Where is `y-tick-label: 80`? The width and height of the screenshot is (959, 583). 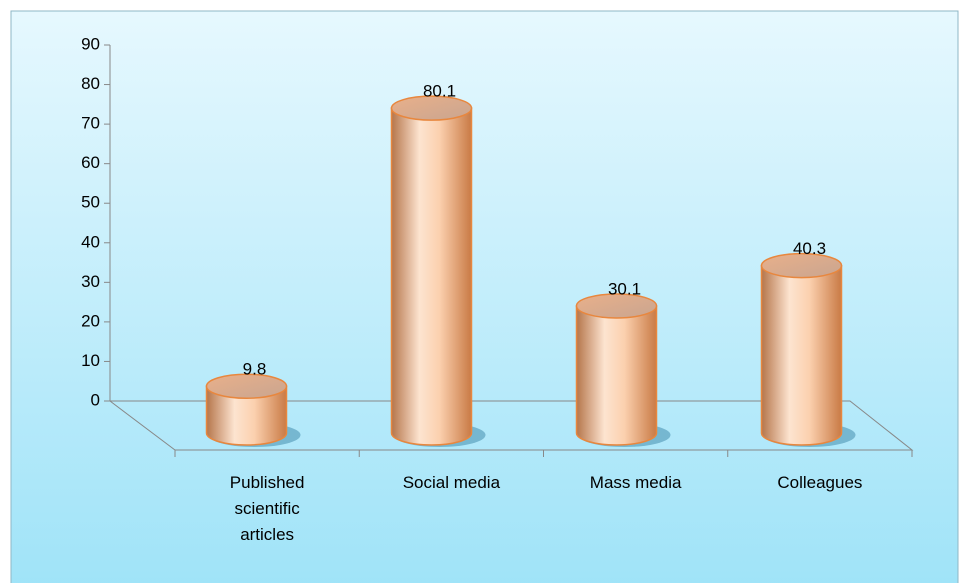
y-tick-label: 80 is located at coordinates (90, 83).